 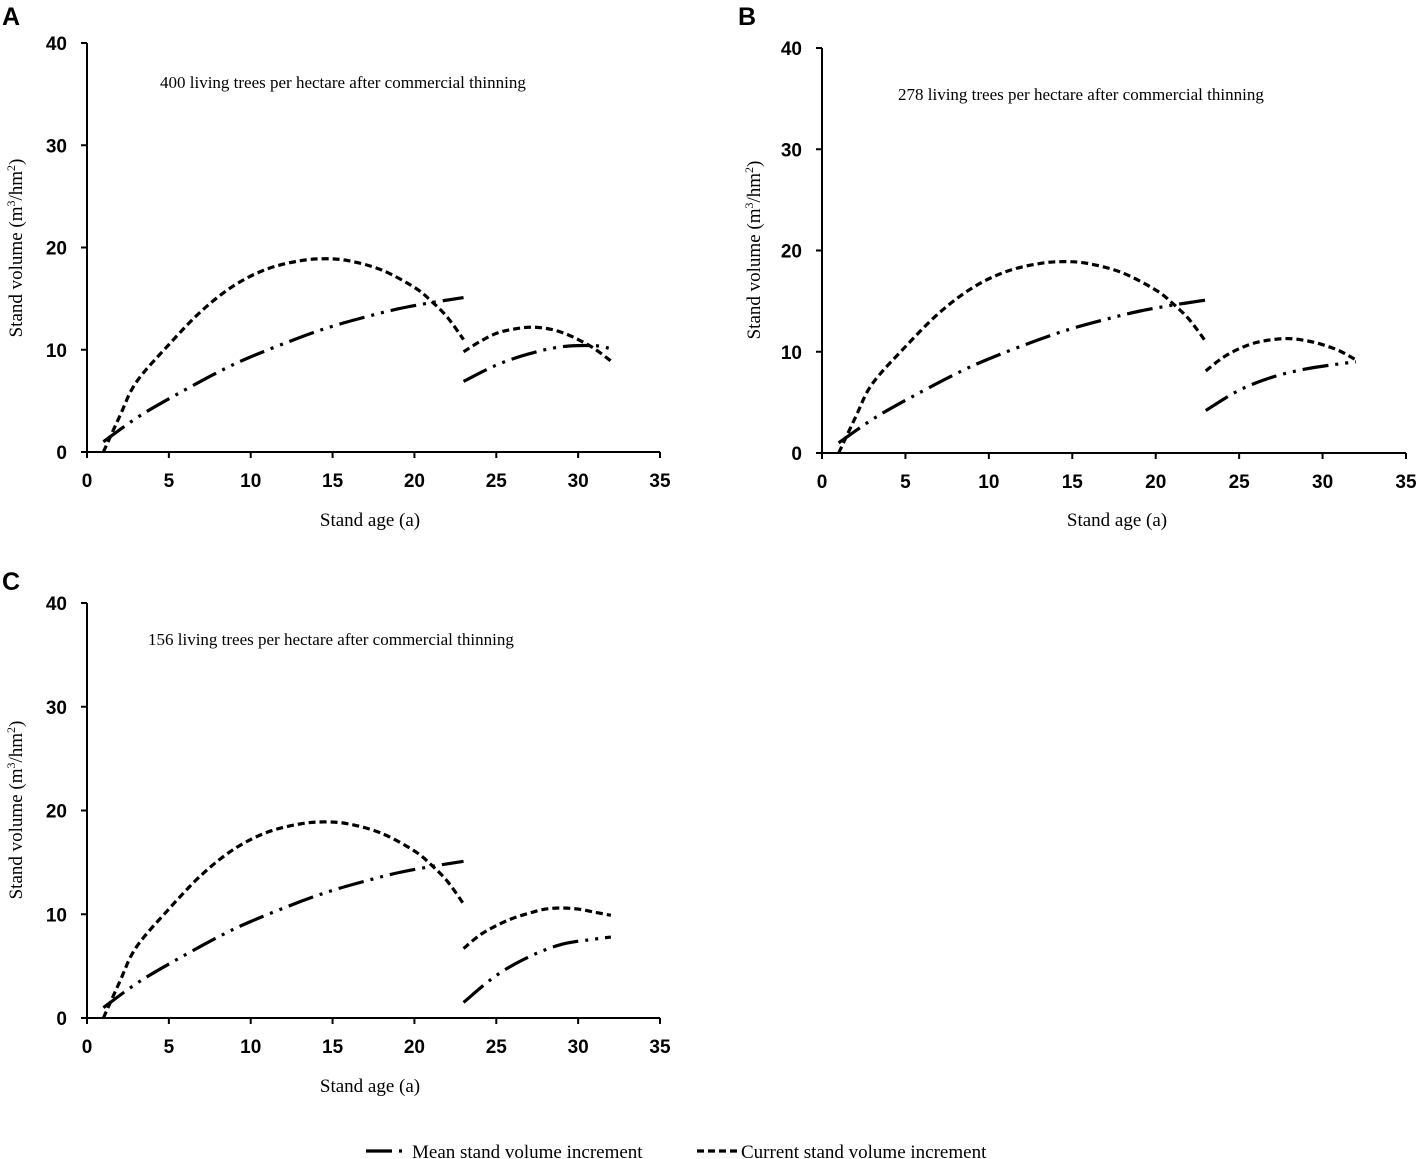 I want to click on panel-letter-b: B, so click(x=747, y=17).